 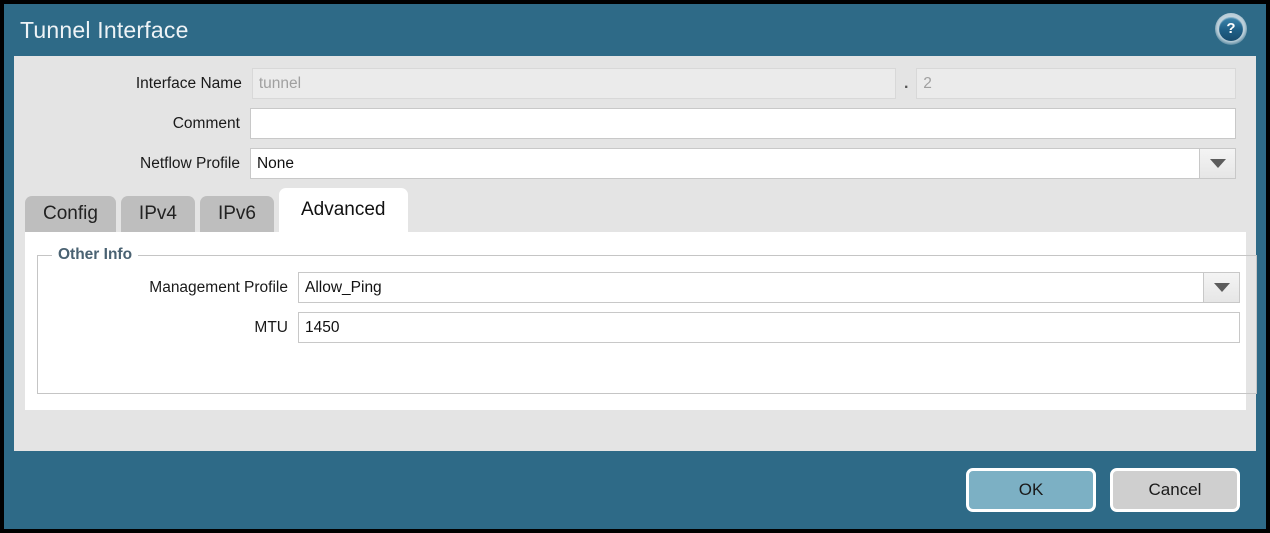 What do you see at coordinates (635, 30) in the screenshot?
I see `dialog-titlebar: Tunnel Interface ?` at bounding box center [635, 30].